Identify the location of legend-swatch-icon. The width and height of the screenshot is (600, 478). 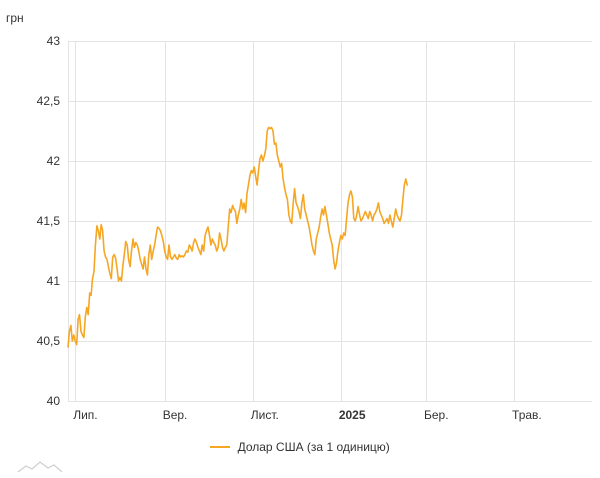
(220, 446).